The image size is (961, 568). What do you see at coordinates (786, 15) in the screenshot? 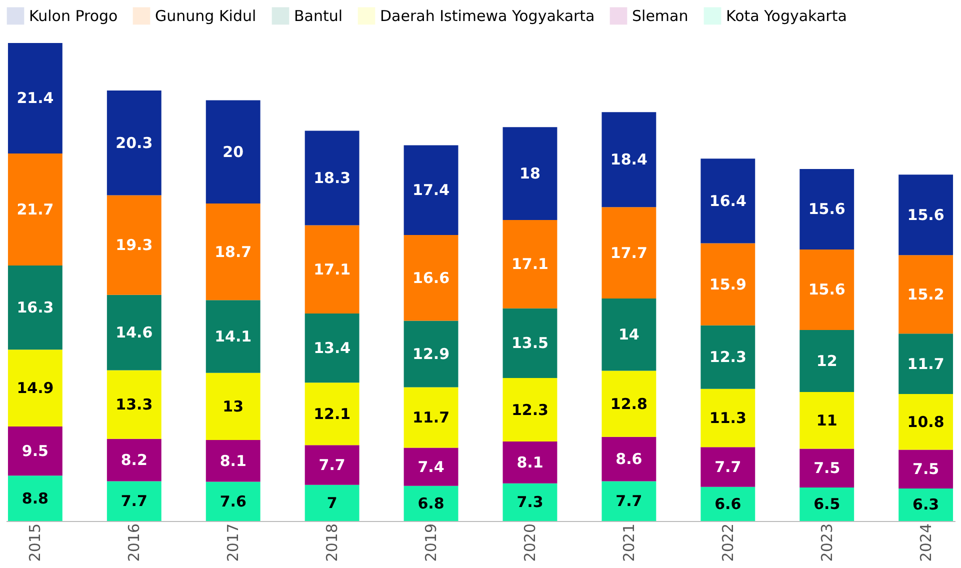
I see `legend-label: Kota Yogyakarta` at bounding box center [786, 15].